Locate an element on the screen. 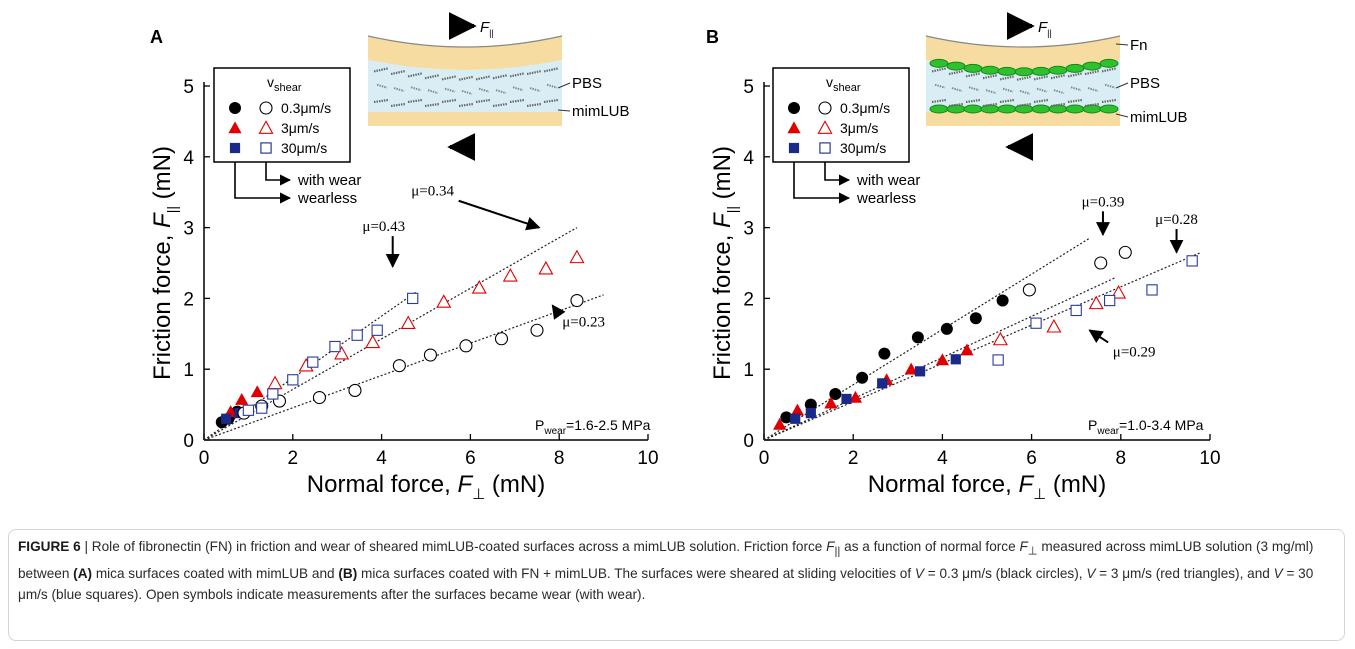 This screenshot has width=1355, height=649. with-wear-arrow is located at coordinates (837, 174).